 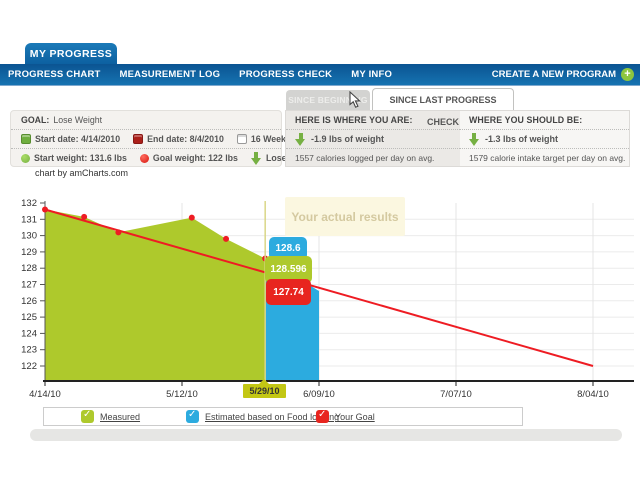 I want to click on duration-calendar-icon, so click(x=241, y=139).